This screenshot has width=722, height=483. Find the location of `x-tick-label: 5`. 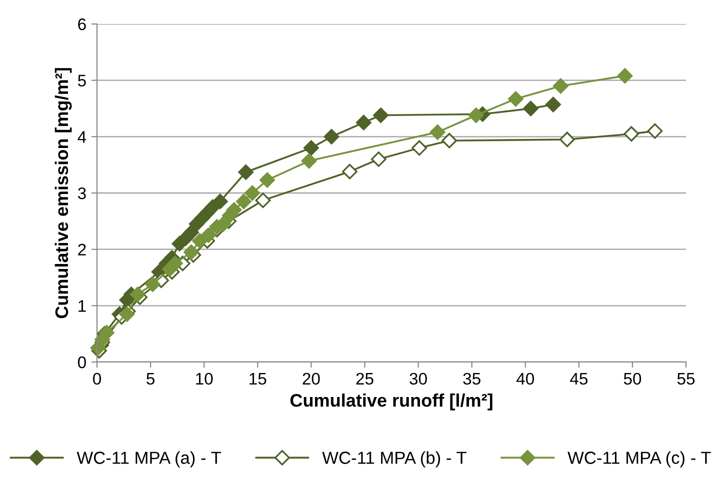

x-tick-label: 5 is located at coordinates (150, 379).